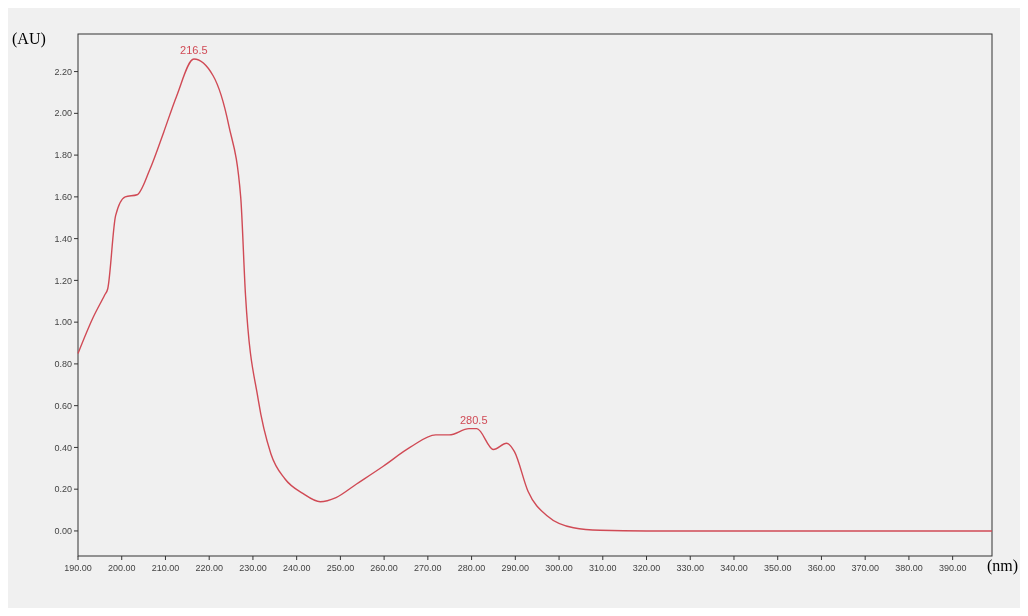  I want to click on x-tick-label: 320.00, so click(646, 568).